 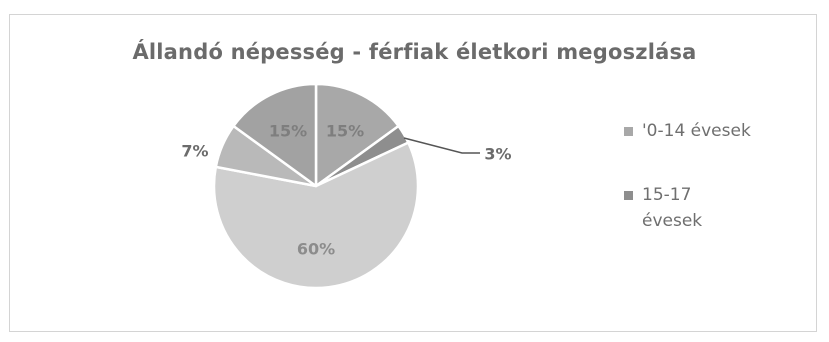 I want to click on legend: '0-14 évesek 15-17 évesek, so click(x=715, y=195).